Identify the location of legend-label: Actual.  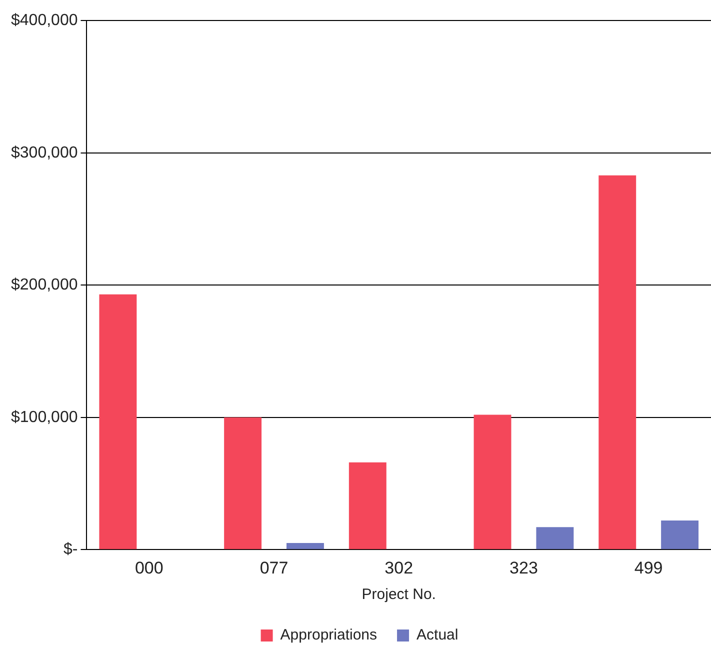
(437, 635).